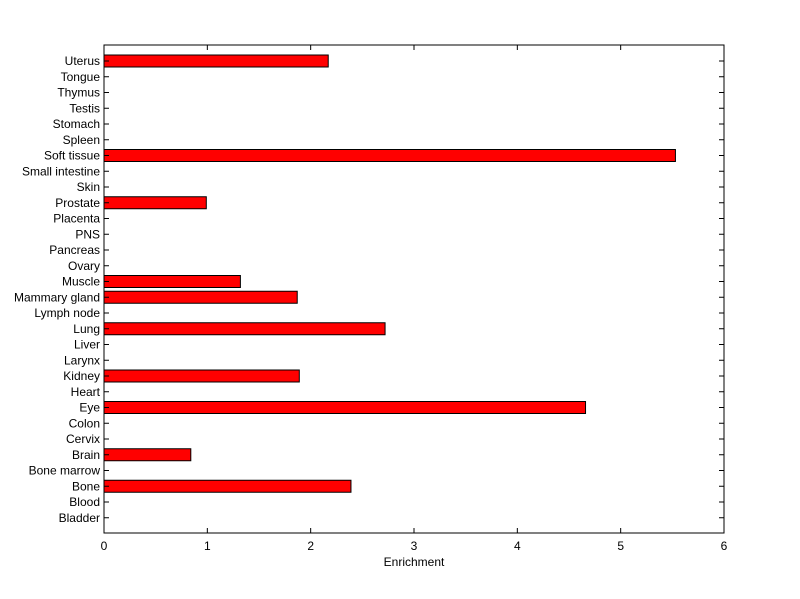 The height and width of the screenshot is (599, 800). What do you see at coordinates (77, 203) in the screenshot?
I see `y-tick-label: Prostate` at bounding box center [77, 203].